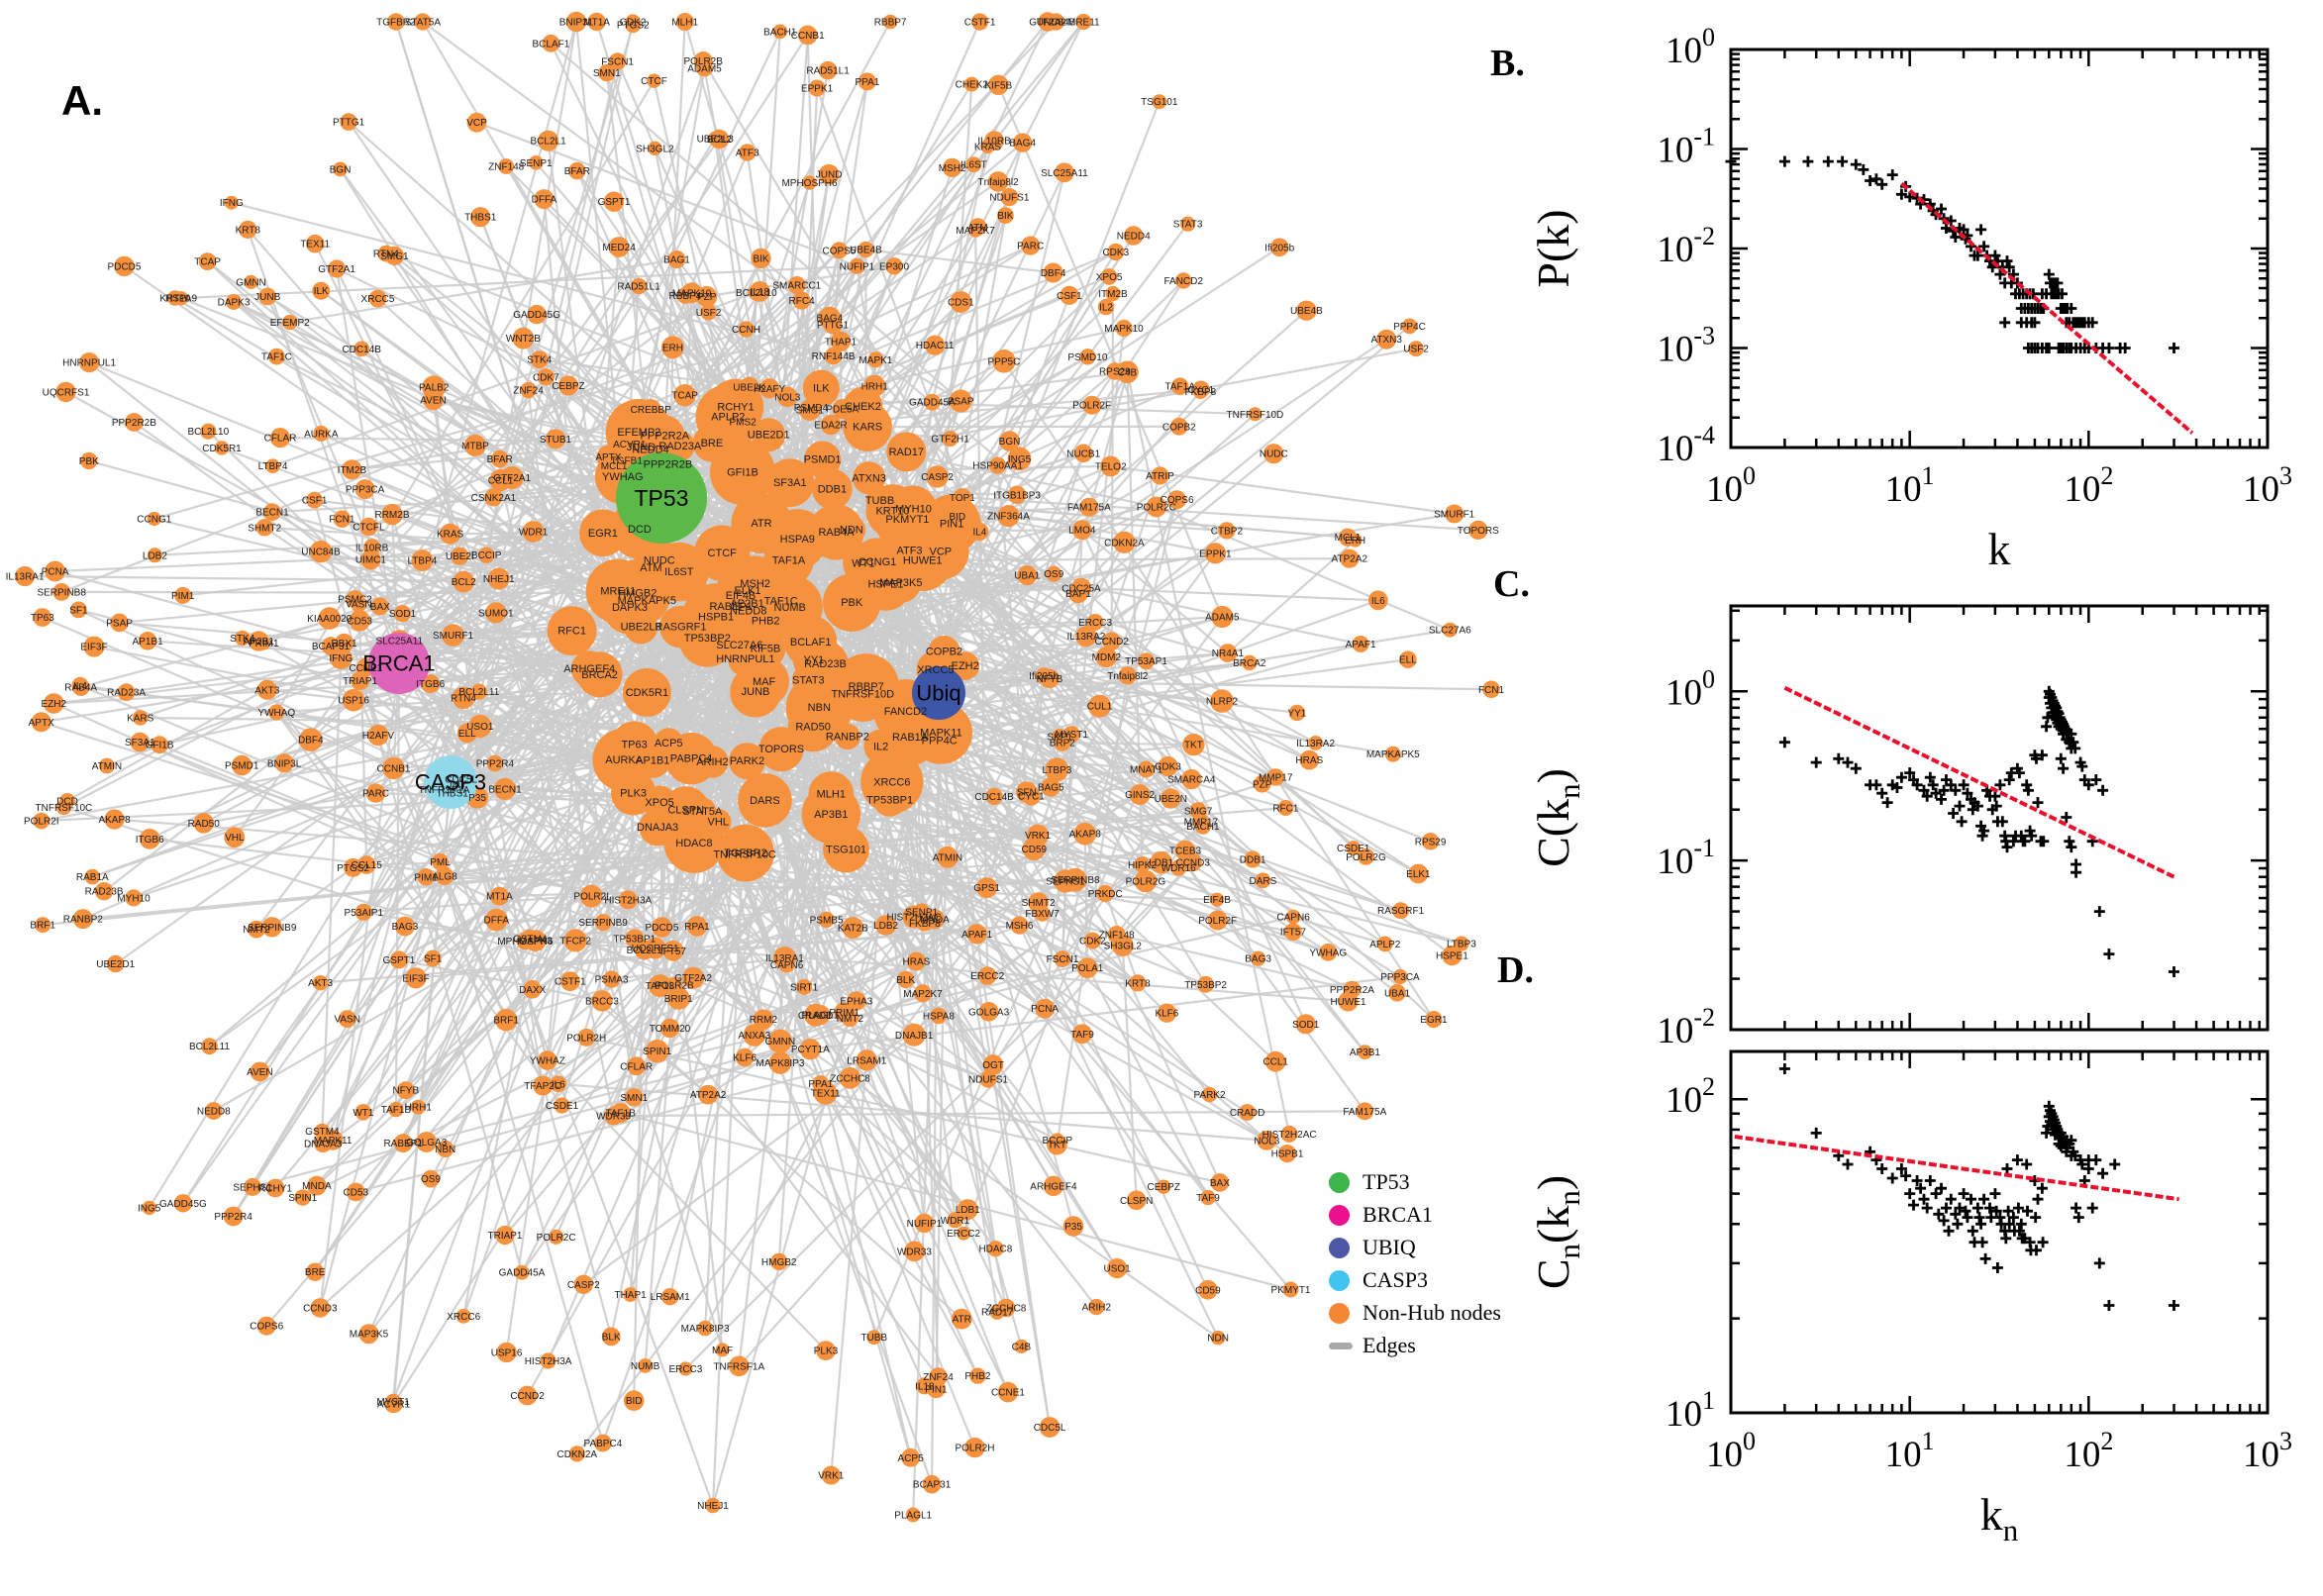  I want to click on gene-label: PSAP, so click(119, 623).